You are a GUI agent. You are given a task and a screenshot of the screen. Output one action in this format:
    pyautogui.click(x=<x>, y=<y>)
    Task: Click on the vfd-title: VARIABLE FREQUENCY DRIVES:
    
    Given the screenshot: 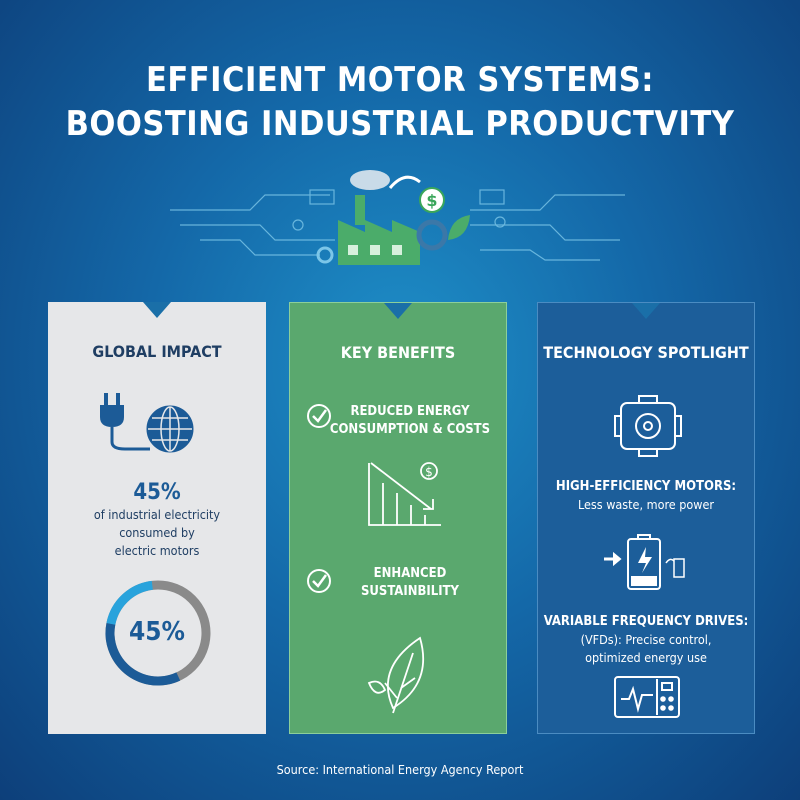 What is the action you would take?
    pyautogui.click(x=646, y=621)
    